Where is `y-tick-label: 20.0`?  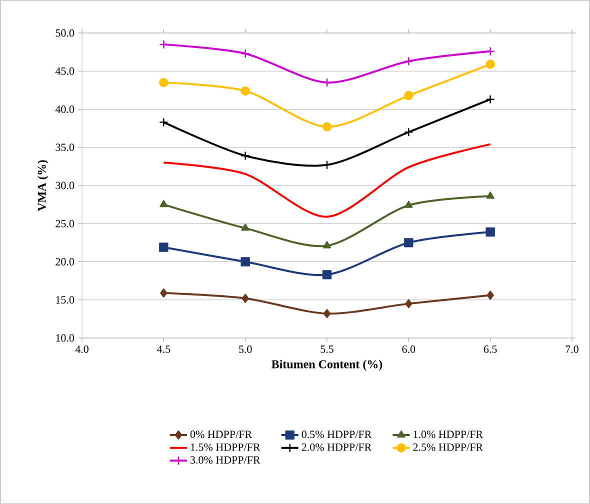
y-tick-label: 20.0 is located at coordinates (65, 262).